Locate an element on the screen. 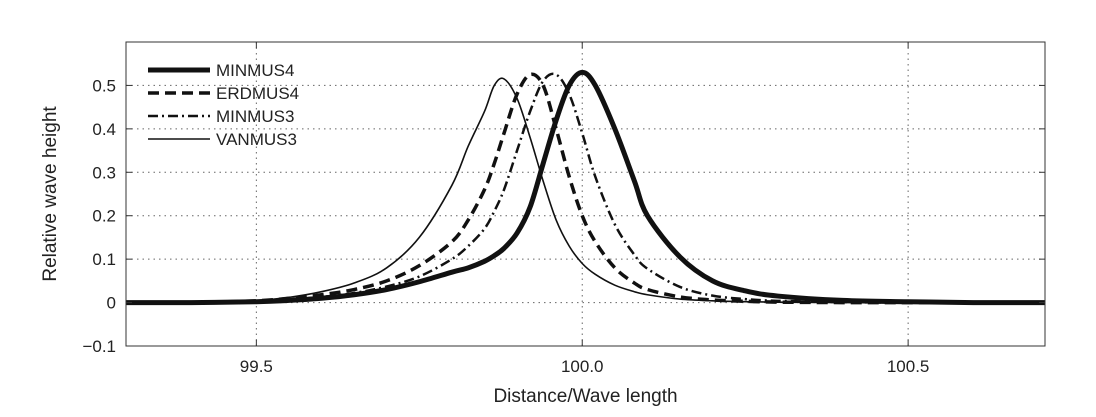  y-tick-label: 0.3 is located at coordinates (104, 172).